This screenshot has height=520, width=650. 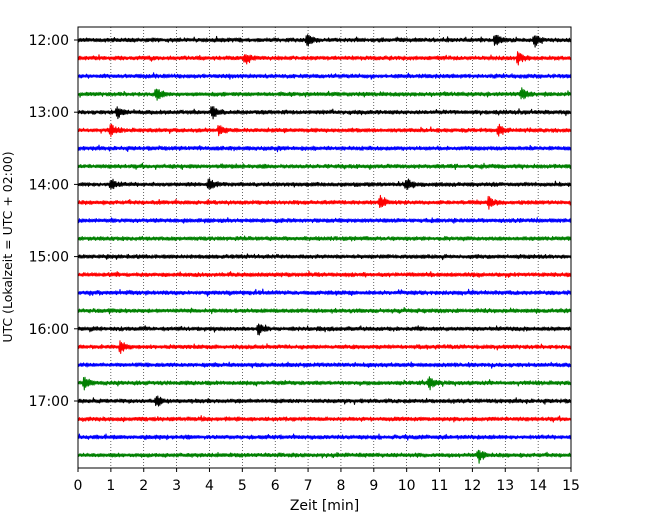 I want to click on x-tick-label: 15, so click(x=571, y=486).